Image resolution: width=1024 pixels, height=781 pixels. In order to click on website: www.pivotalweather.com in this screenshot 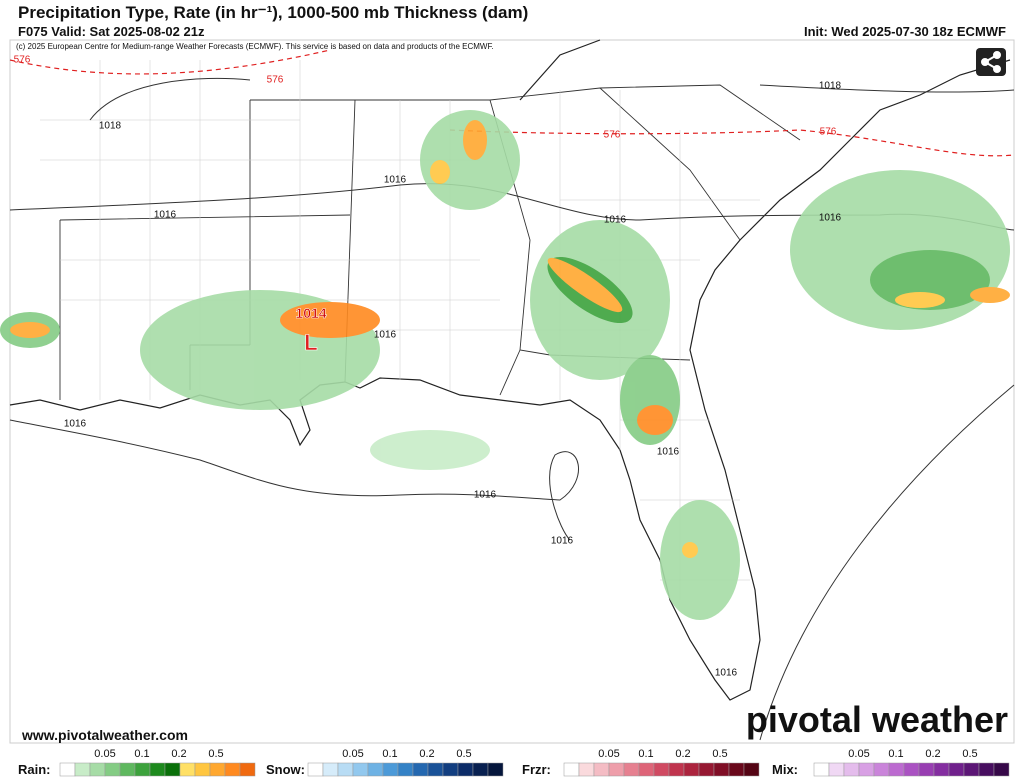, I will do `click(104, 735)`.